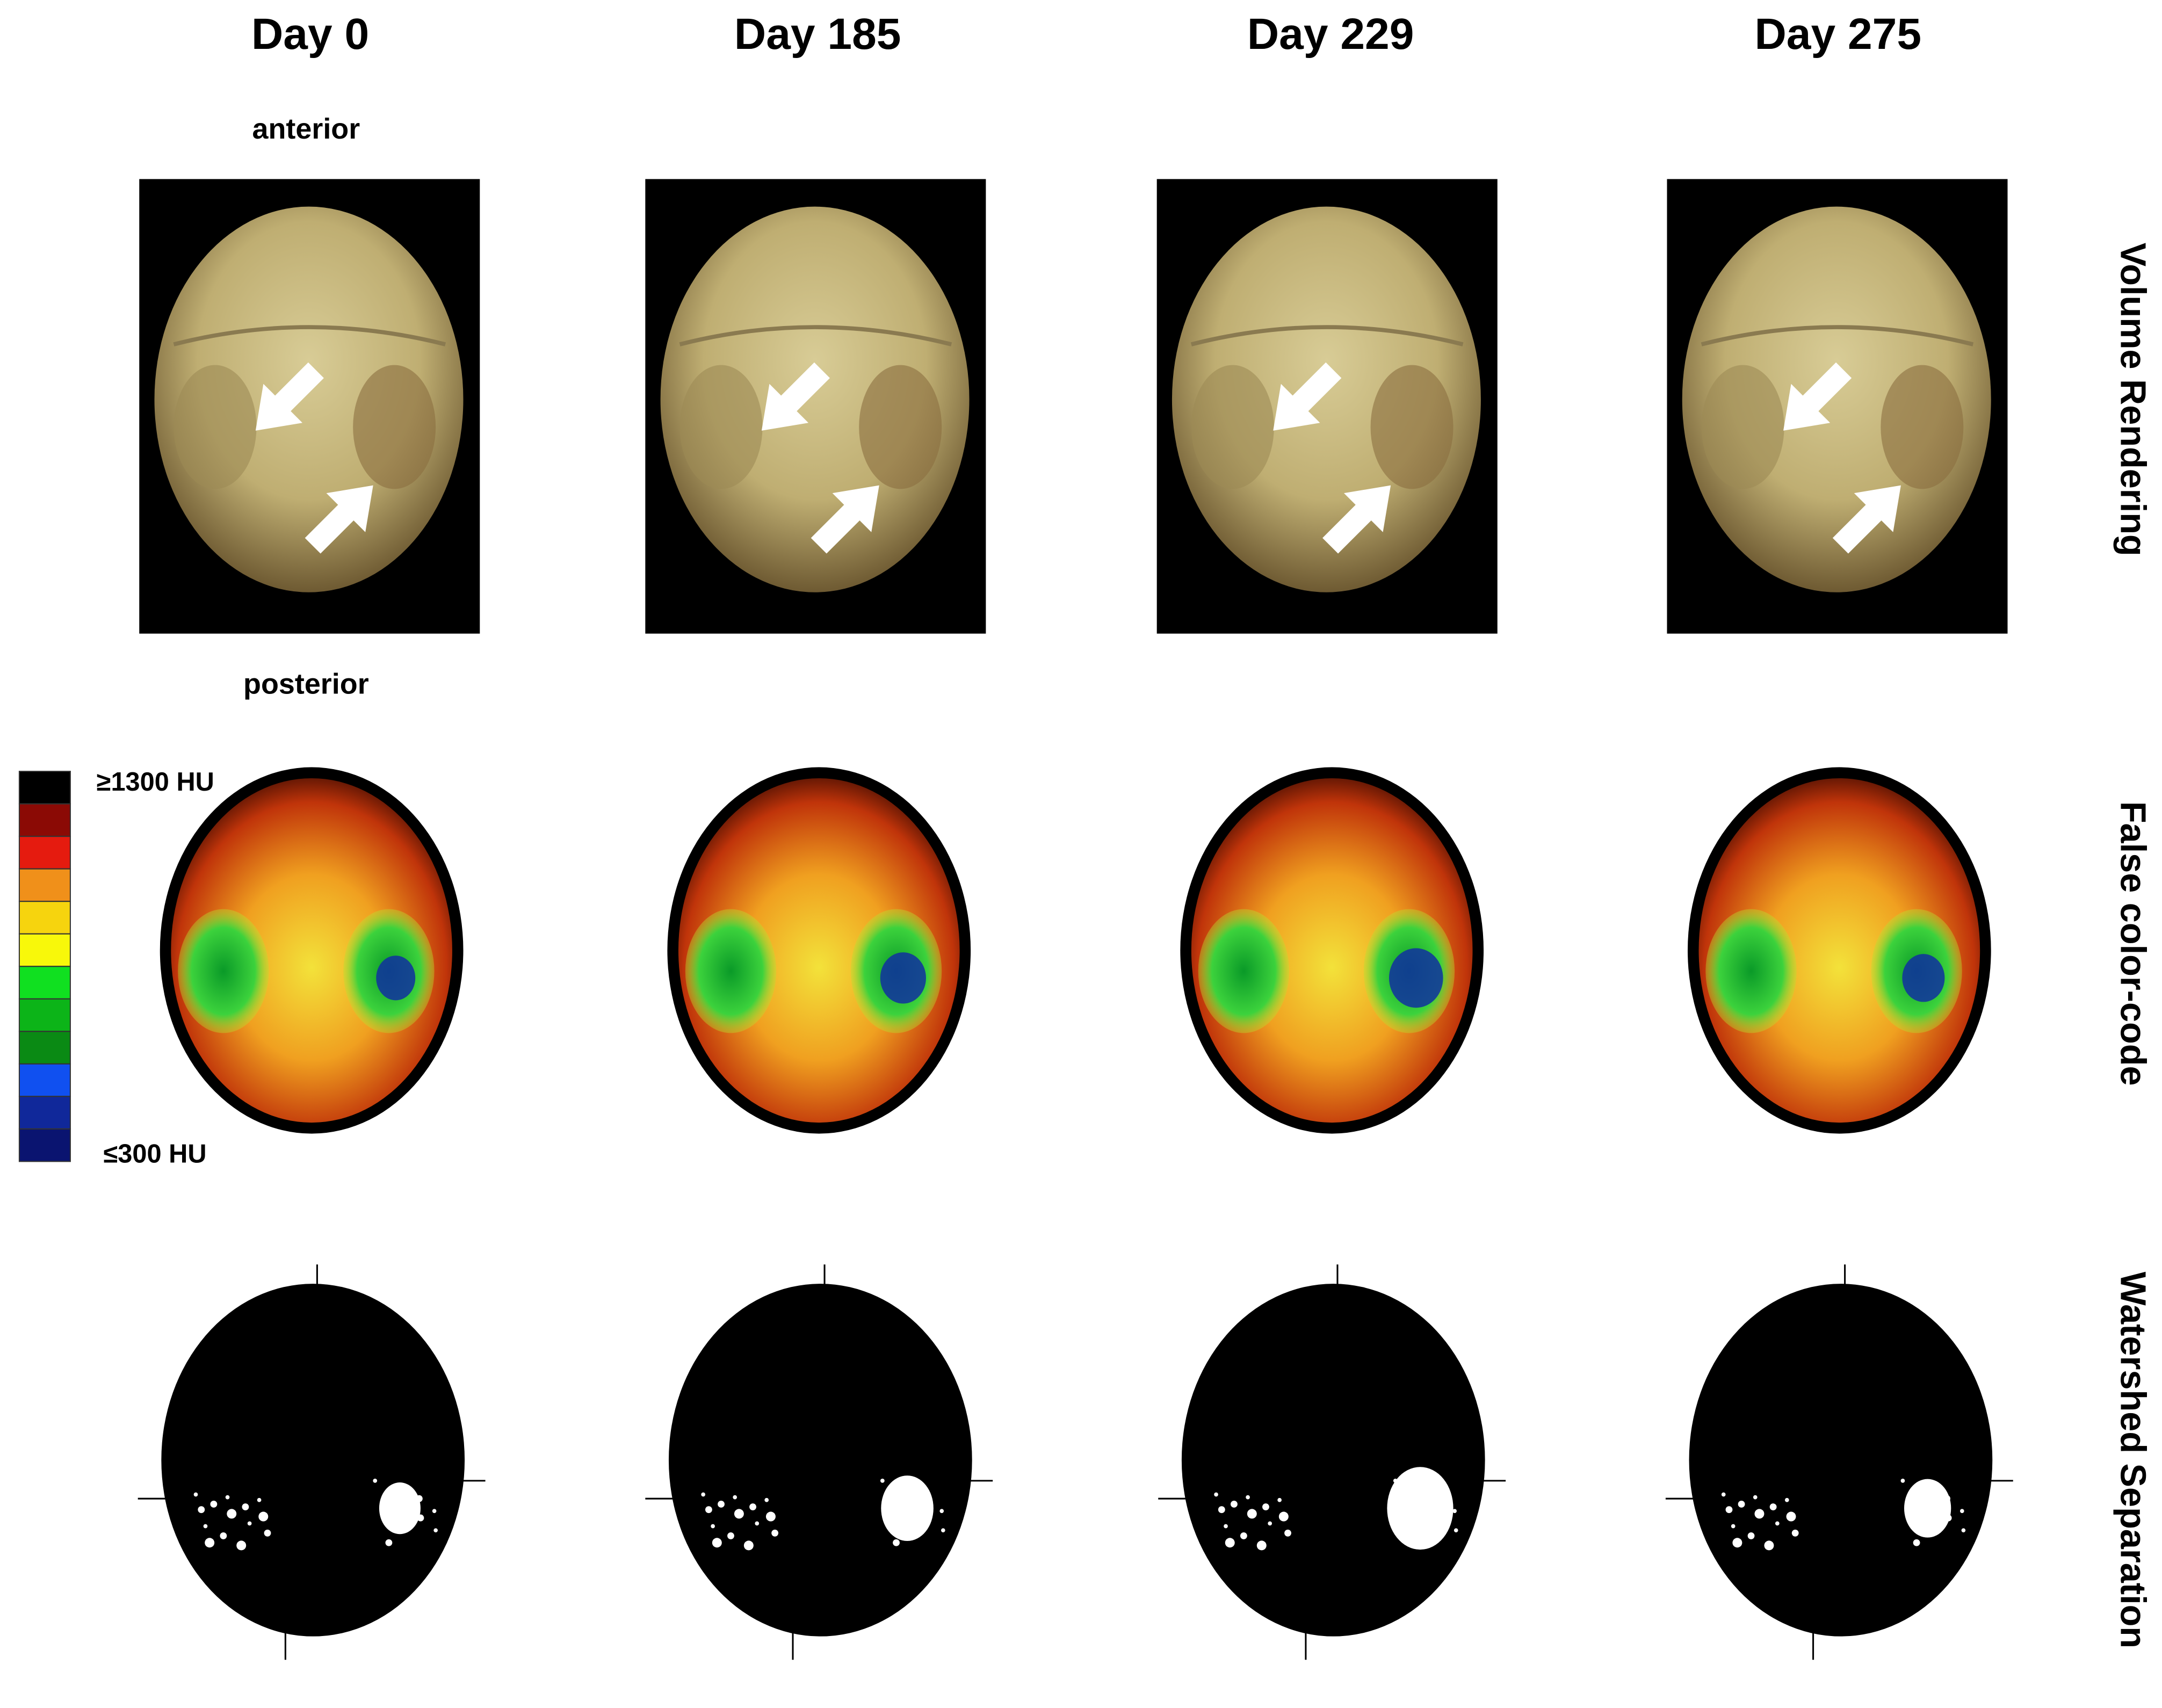 Image resolution: width=2162 pixels, height=1708 pixels. What do you see at coordinates (2132, 399) in the screenshot?
I see `row-label: Volume Rendering` at bounding box center [2132, 399].